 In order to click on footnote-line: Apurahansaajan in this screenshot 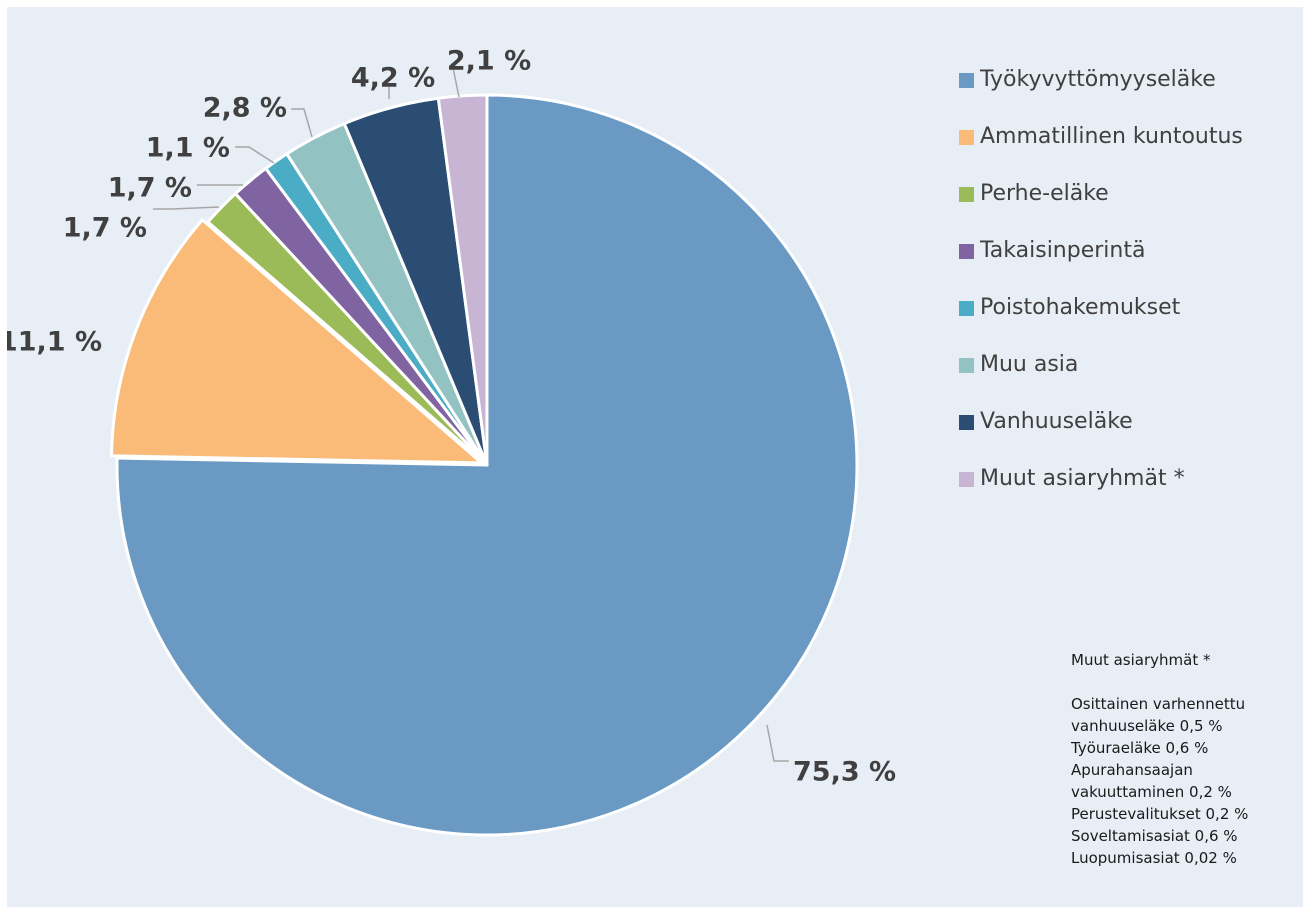, I will do `click(1132, 770)`.